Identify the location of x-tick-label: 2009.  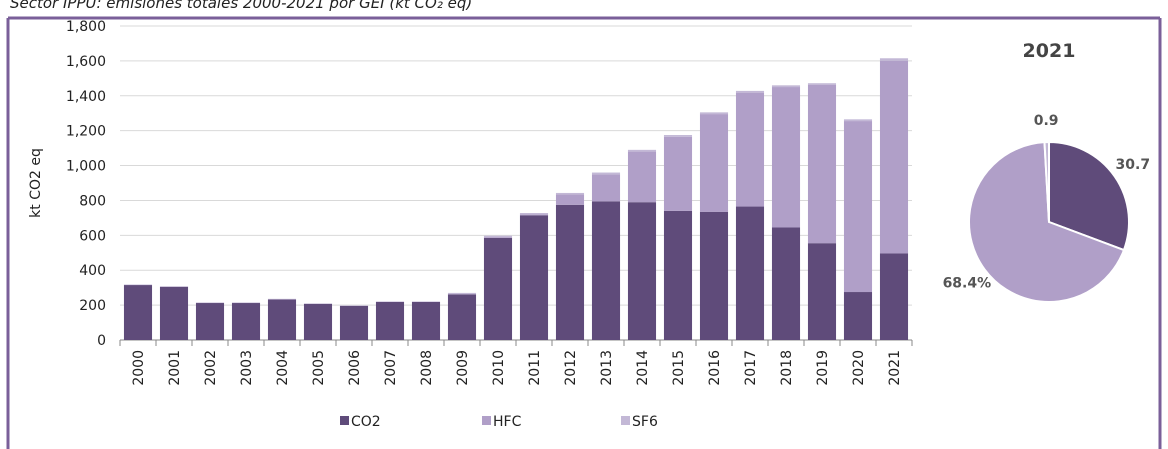
(463, 368).